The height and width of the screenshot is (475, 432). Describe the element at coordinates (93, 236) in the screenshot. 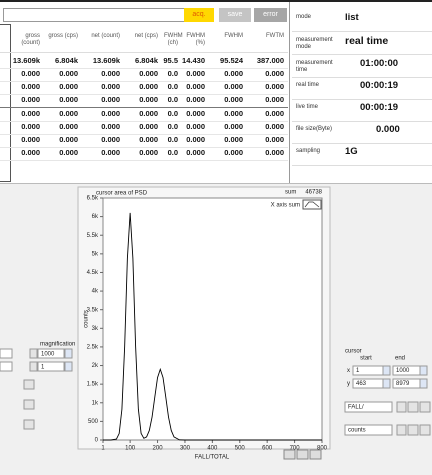

I see `y-tick-label: 5.5k` at that location.